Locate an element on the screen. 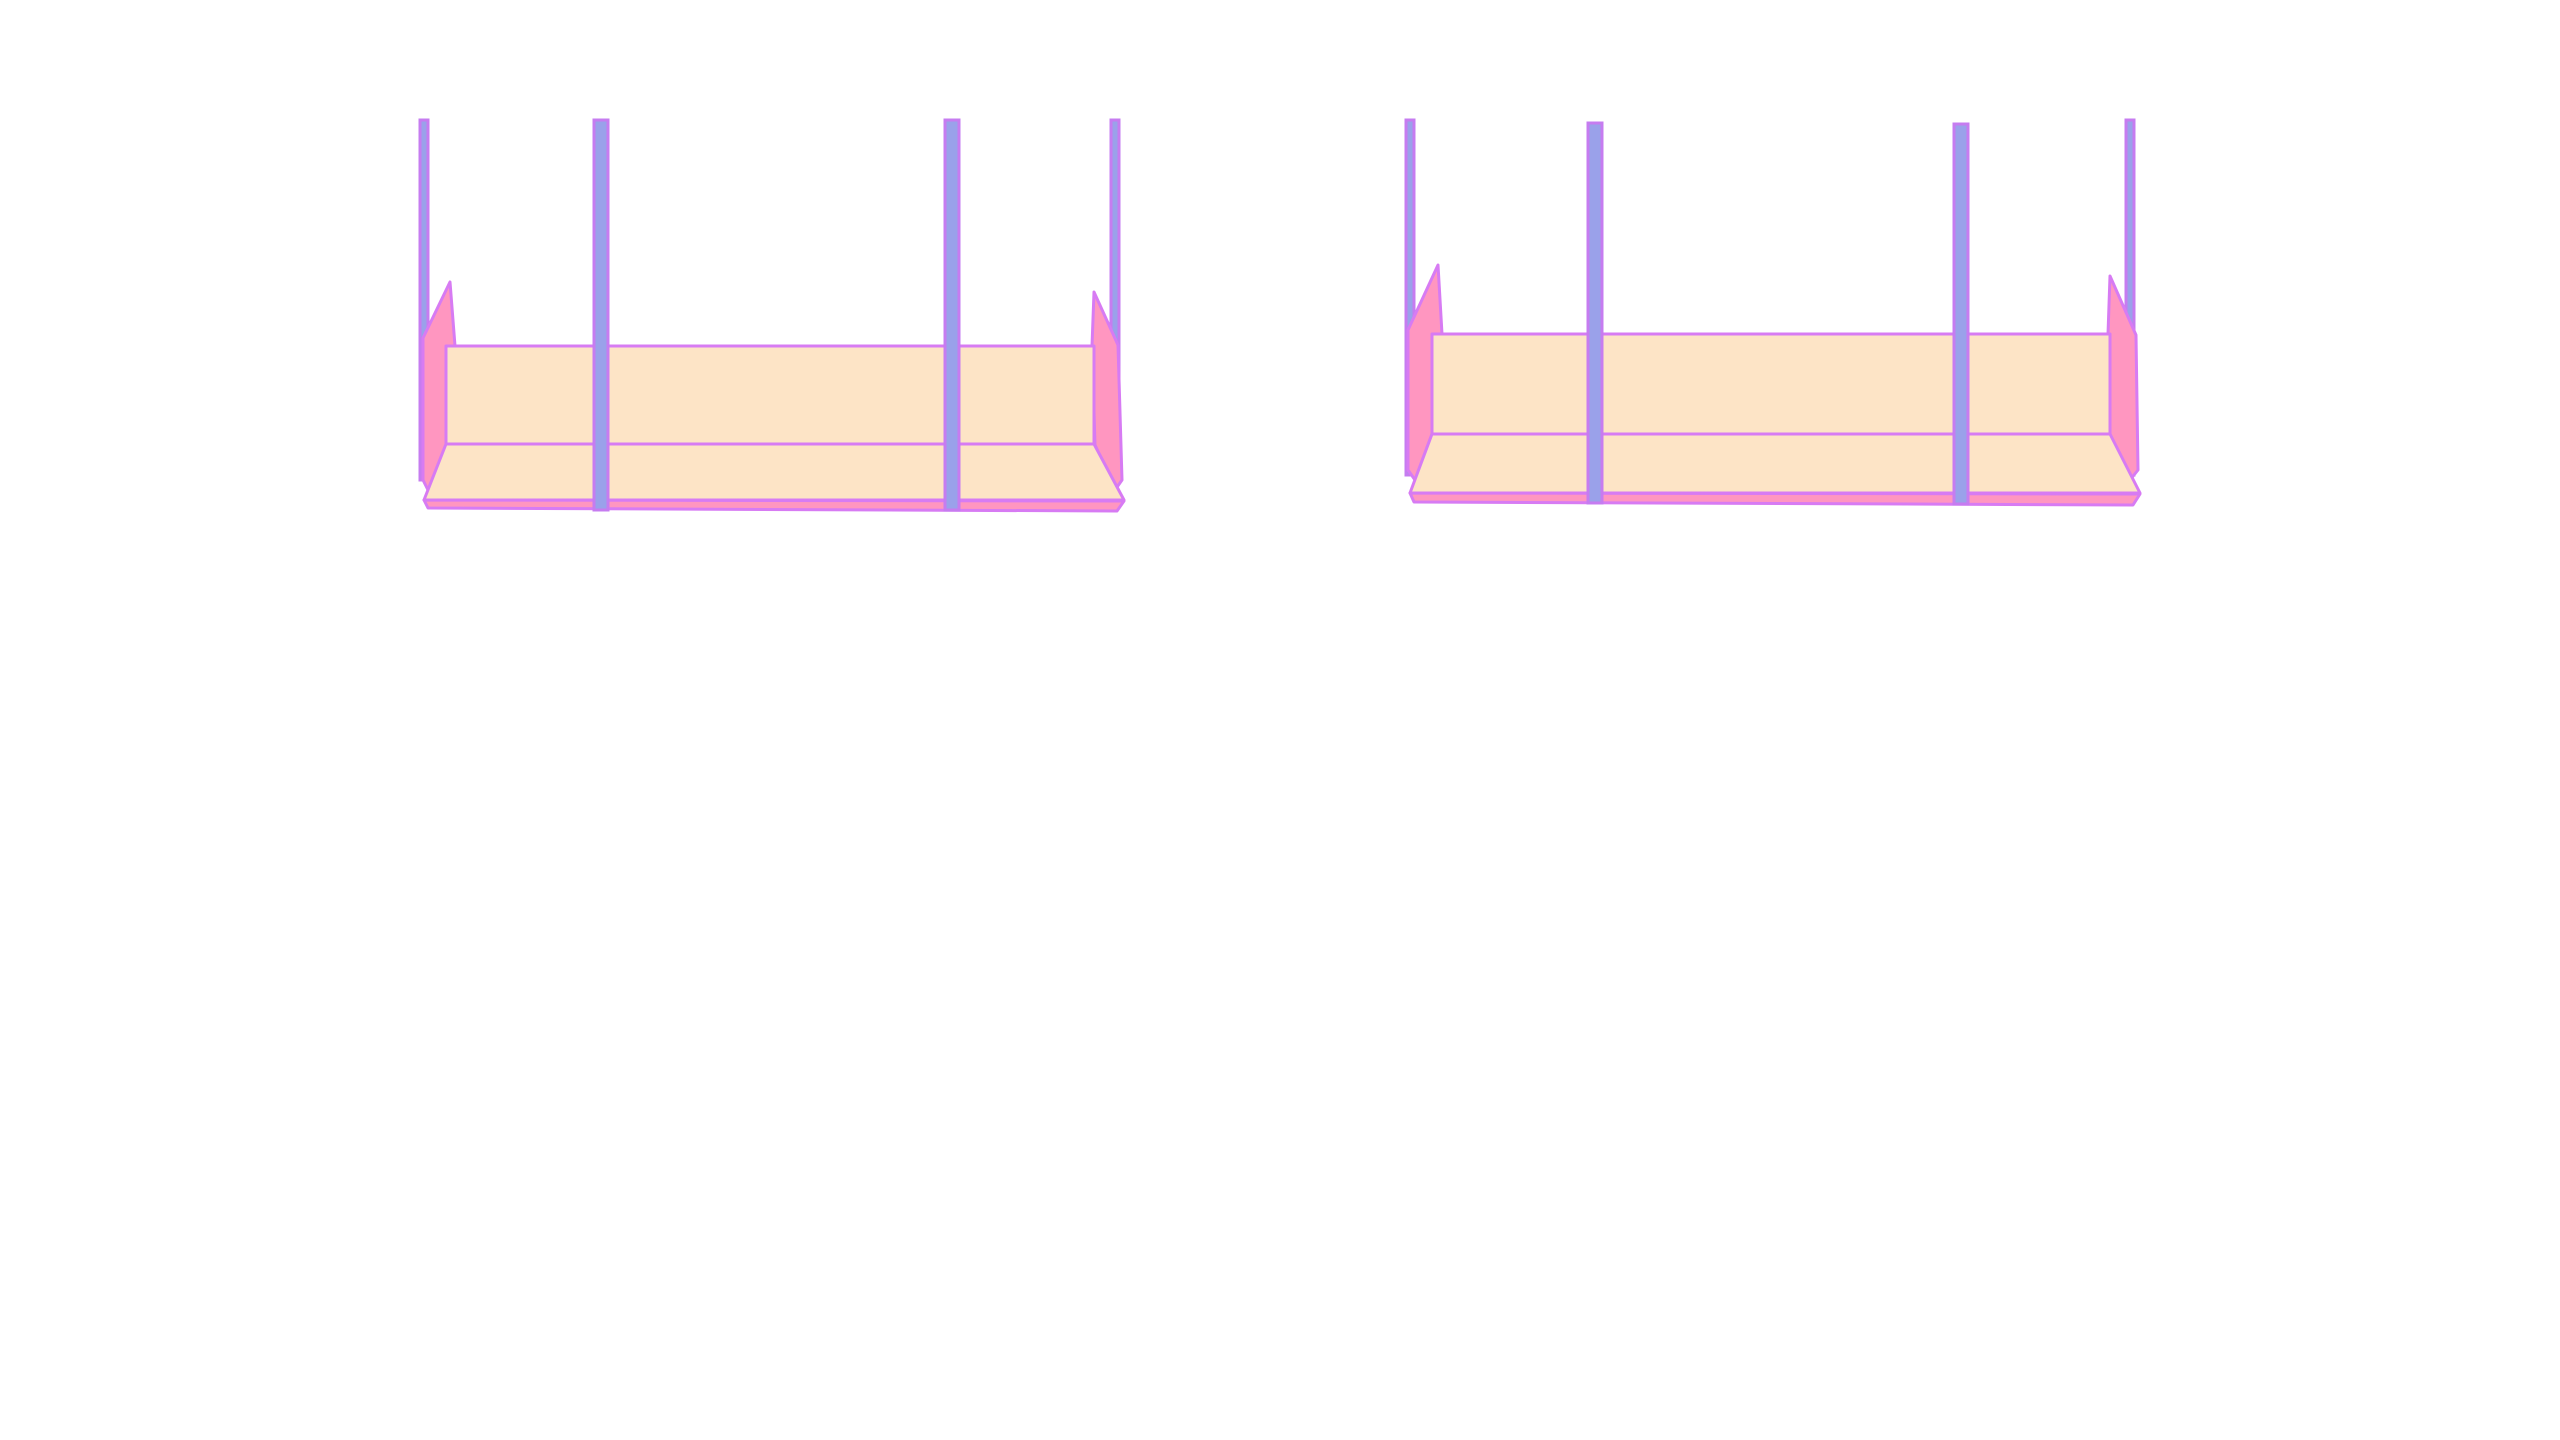 The width and height of the screenshot is (2560, 1440). right-inner-rod-right is located at coordinates (1961, 314).